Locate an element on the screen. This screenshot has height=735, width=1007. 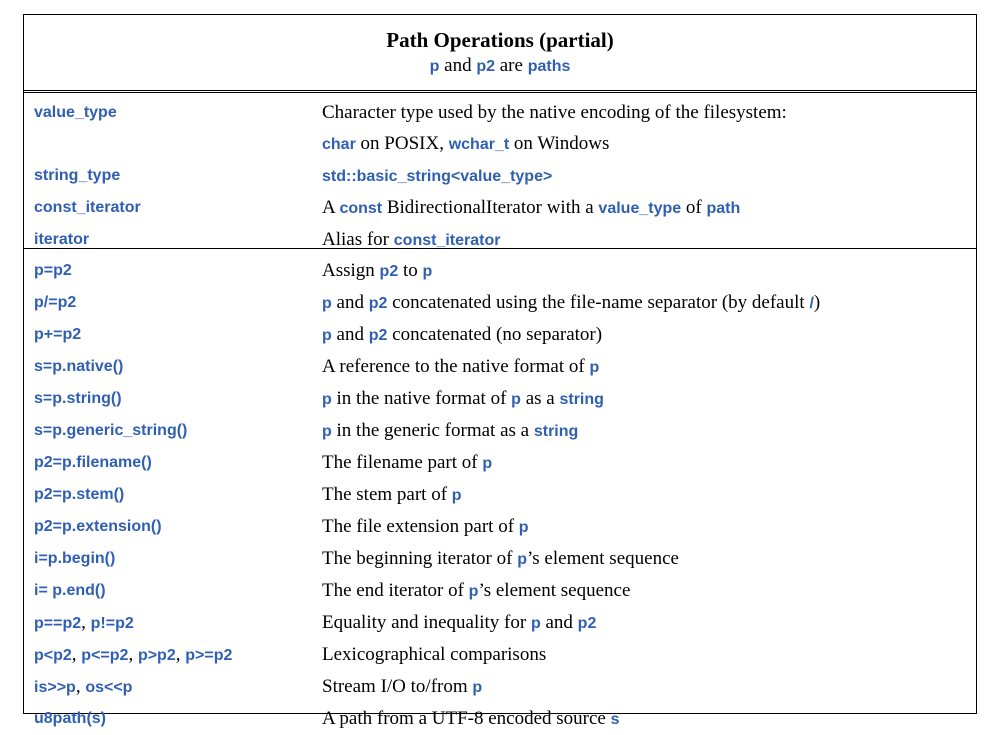
table-title: Path Operations (partial) is located at coordinates (500, 40).